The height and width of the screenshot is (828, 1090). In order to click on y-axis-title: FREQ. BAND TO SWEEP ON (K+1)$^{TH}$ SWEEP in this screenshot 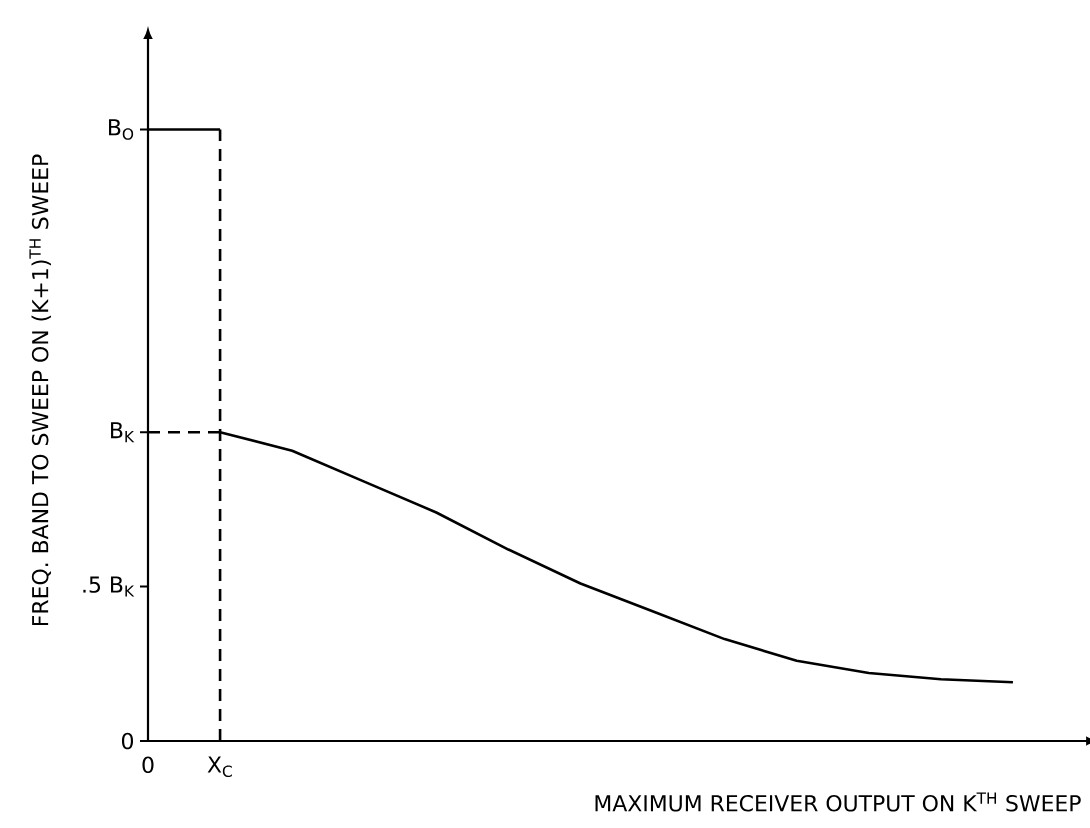, I will do `click(40, 390)`.